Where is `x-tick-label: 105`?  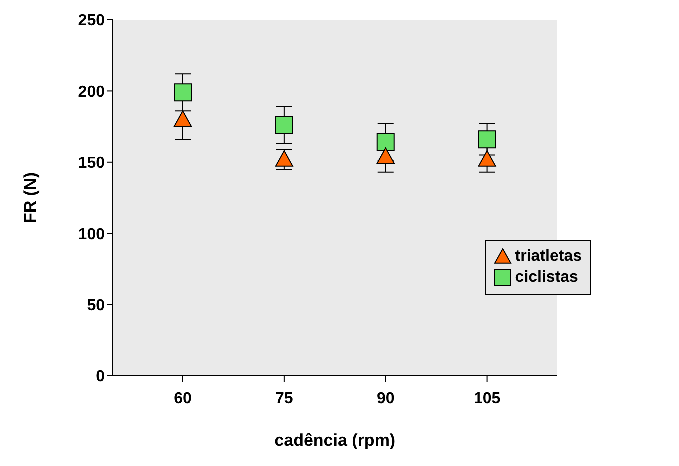
x-tick-label: 105 is located at coordinates (487, 399).